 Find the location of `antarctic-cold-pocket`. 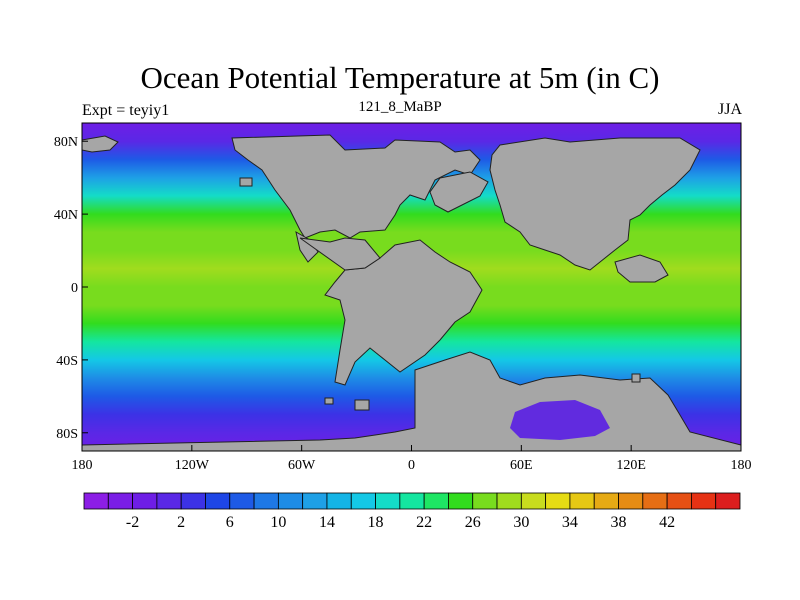

antarctic-cold-pocket is located at coordinates (560, 420).